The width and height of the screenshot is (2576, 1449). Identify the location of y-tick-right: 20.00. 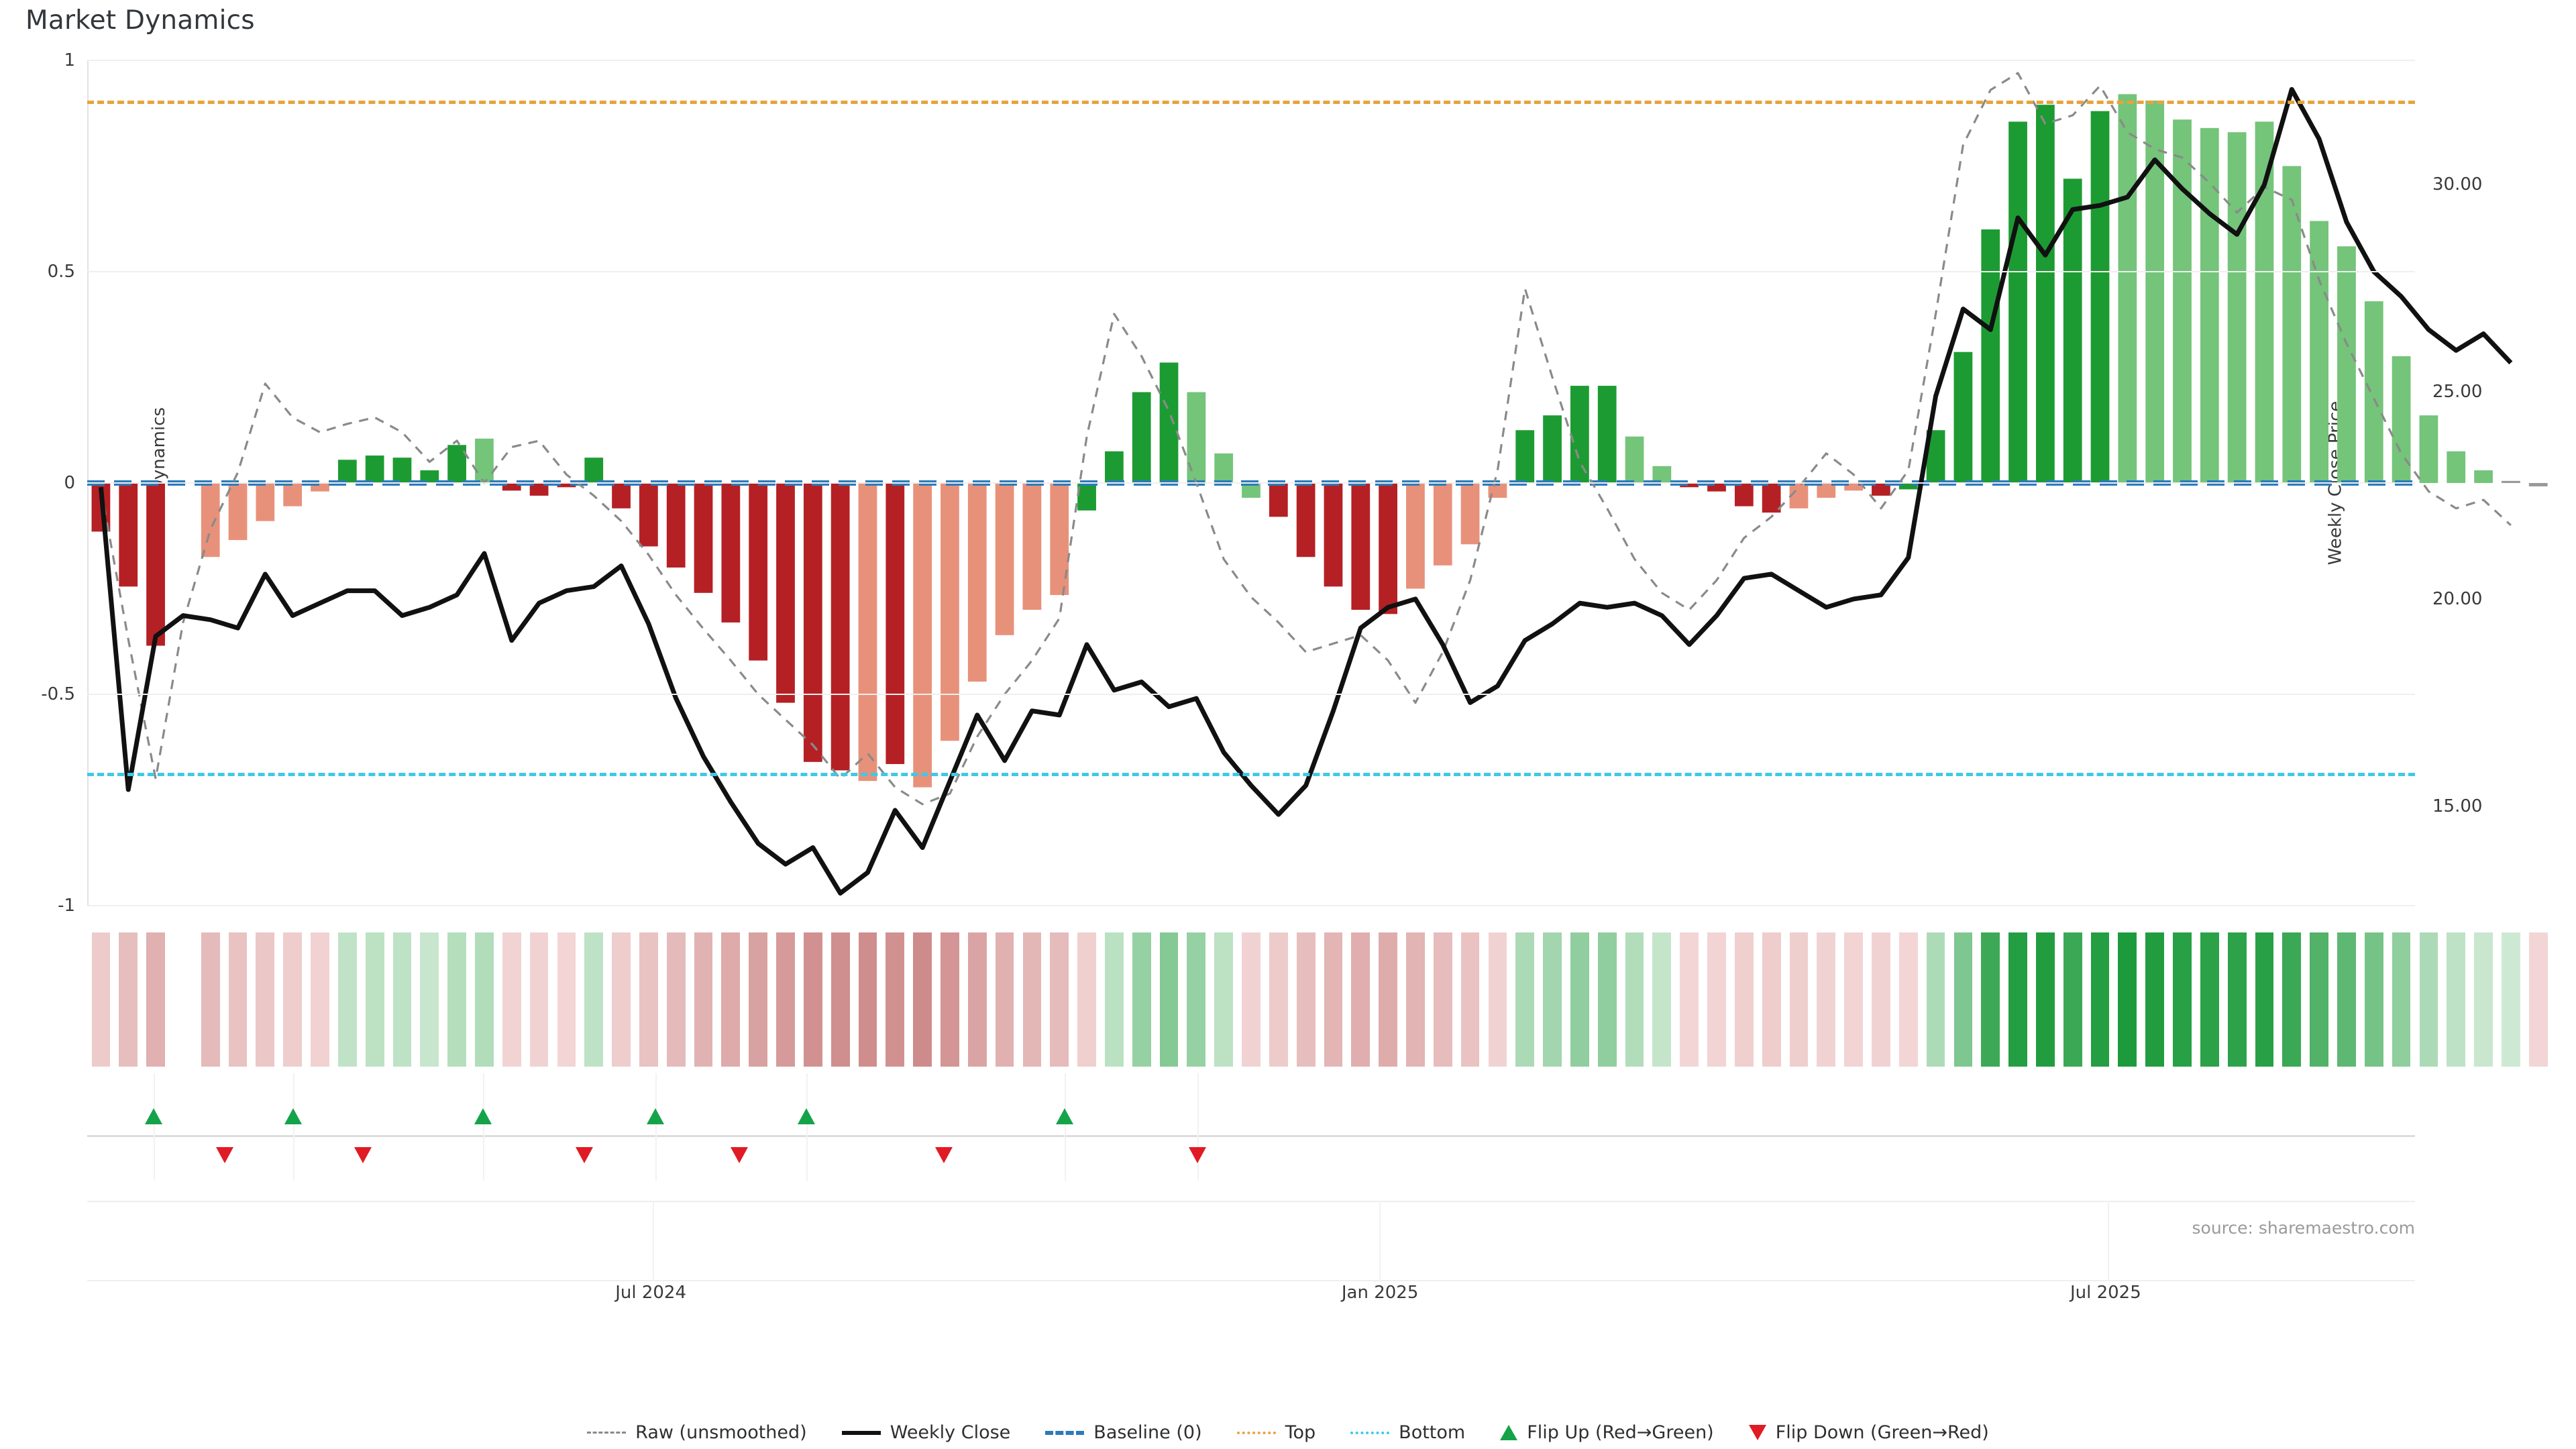
(2457, 598).